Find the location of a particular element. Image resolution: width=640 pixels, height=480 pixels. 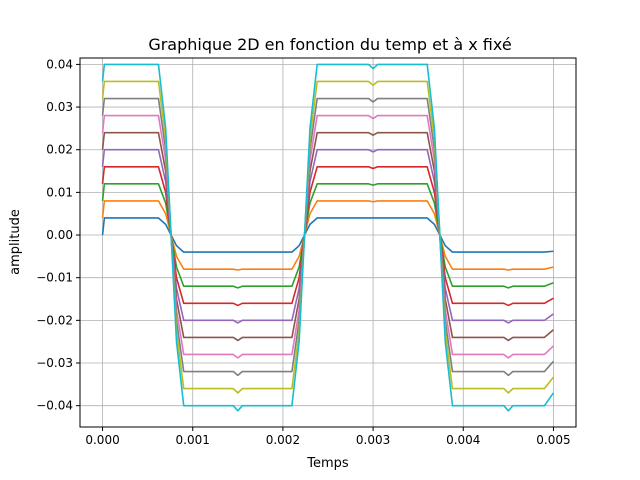

x-axis: 0.000 0.001 0.002 0.003 0.004 0.005 is located at coordinates (328, 437).